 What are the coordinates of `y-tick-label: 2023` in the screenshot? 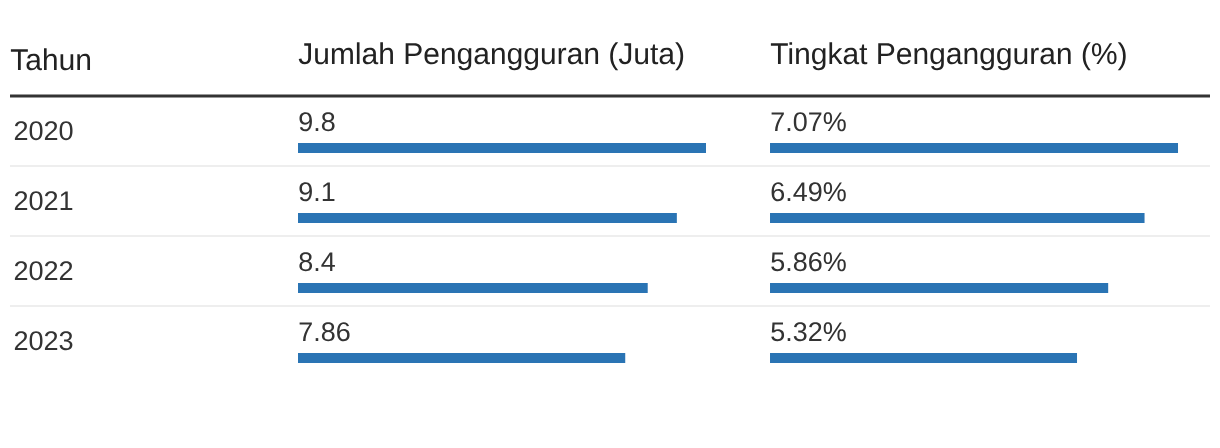 It's located at (43, 341).